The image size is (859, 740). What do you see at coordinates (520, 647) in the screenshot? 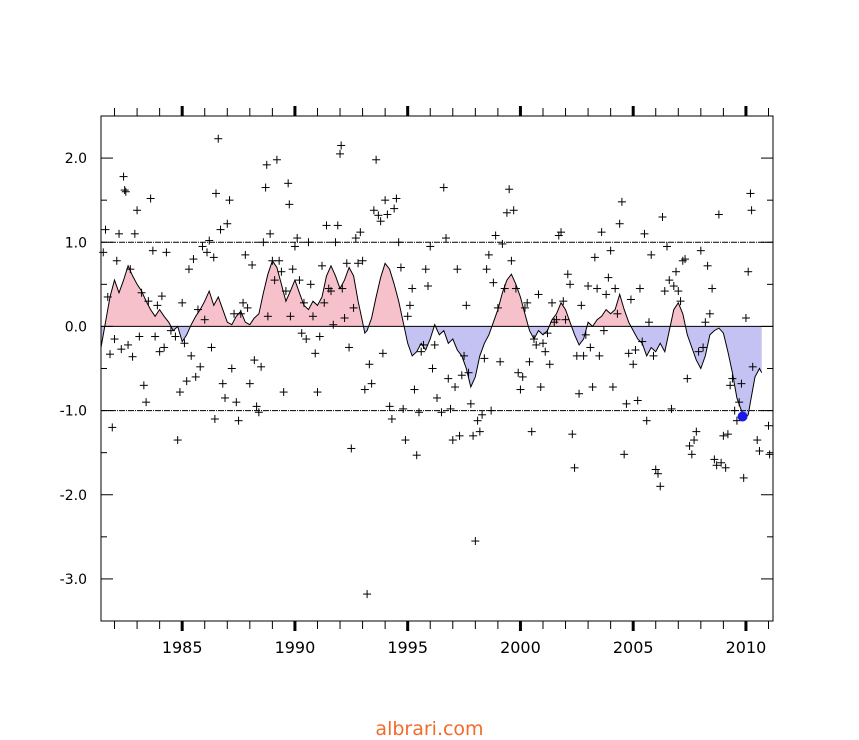
I see `x-tick-label: 2000` at bounding box center [520, 647].